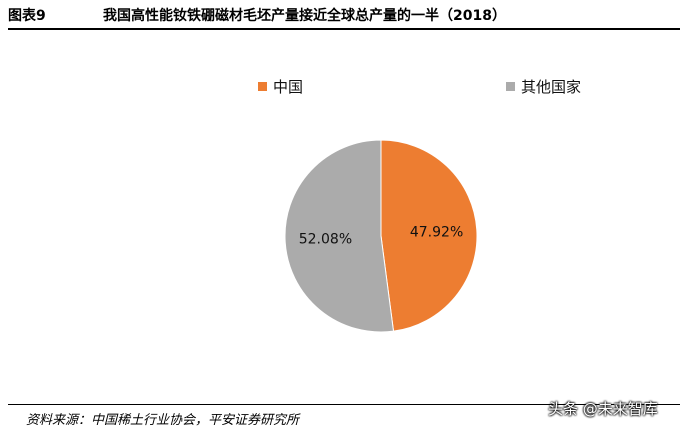 Image resolution: width=687 pixels, height=431 pixels. What do you see at coordinates (27, 16) in the screenshot?
I see `figure-number: 图表9` at bounding box center [27, 16].